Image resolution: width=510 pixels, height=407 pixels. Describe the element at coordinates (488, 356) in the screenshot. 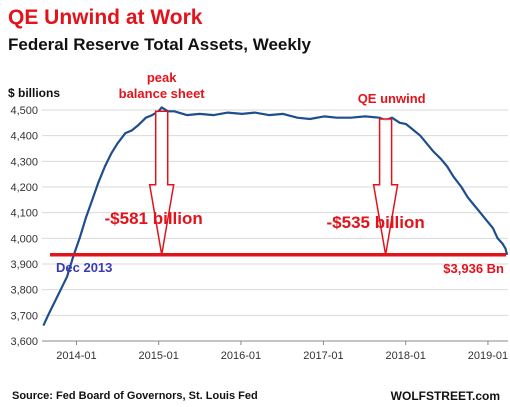

I see `x-tick-label: 2019-01` at that location.